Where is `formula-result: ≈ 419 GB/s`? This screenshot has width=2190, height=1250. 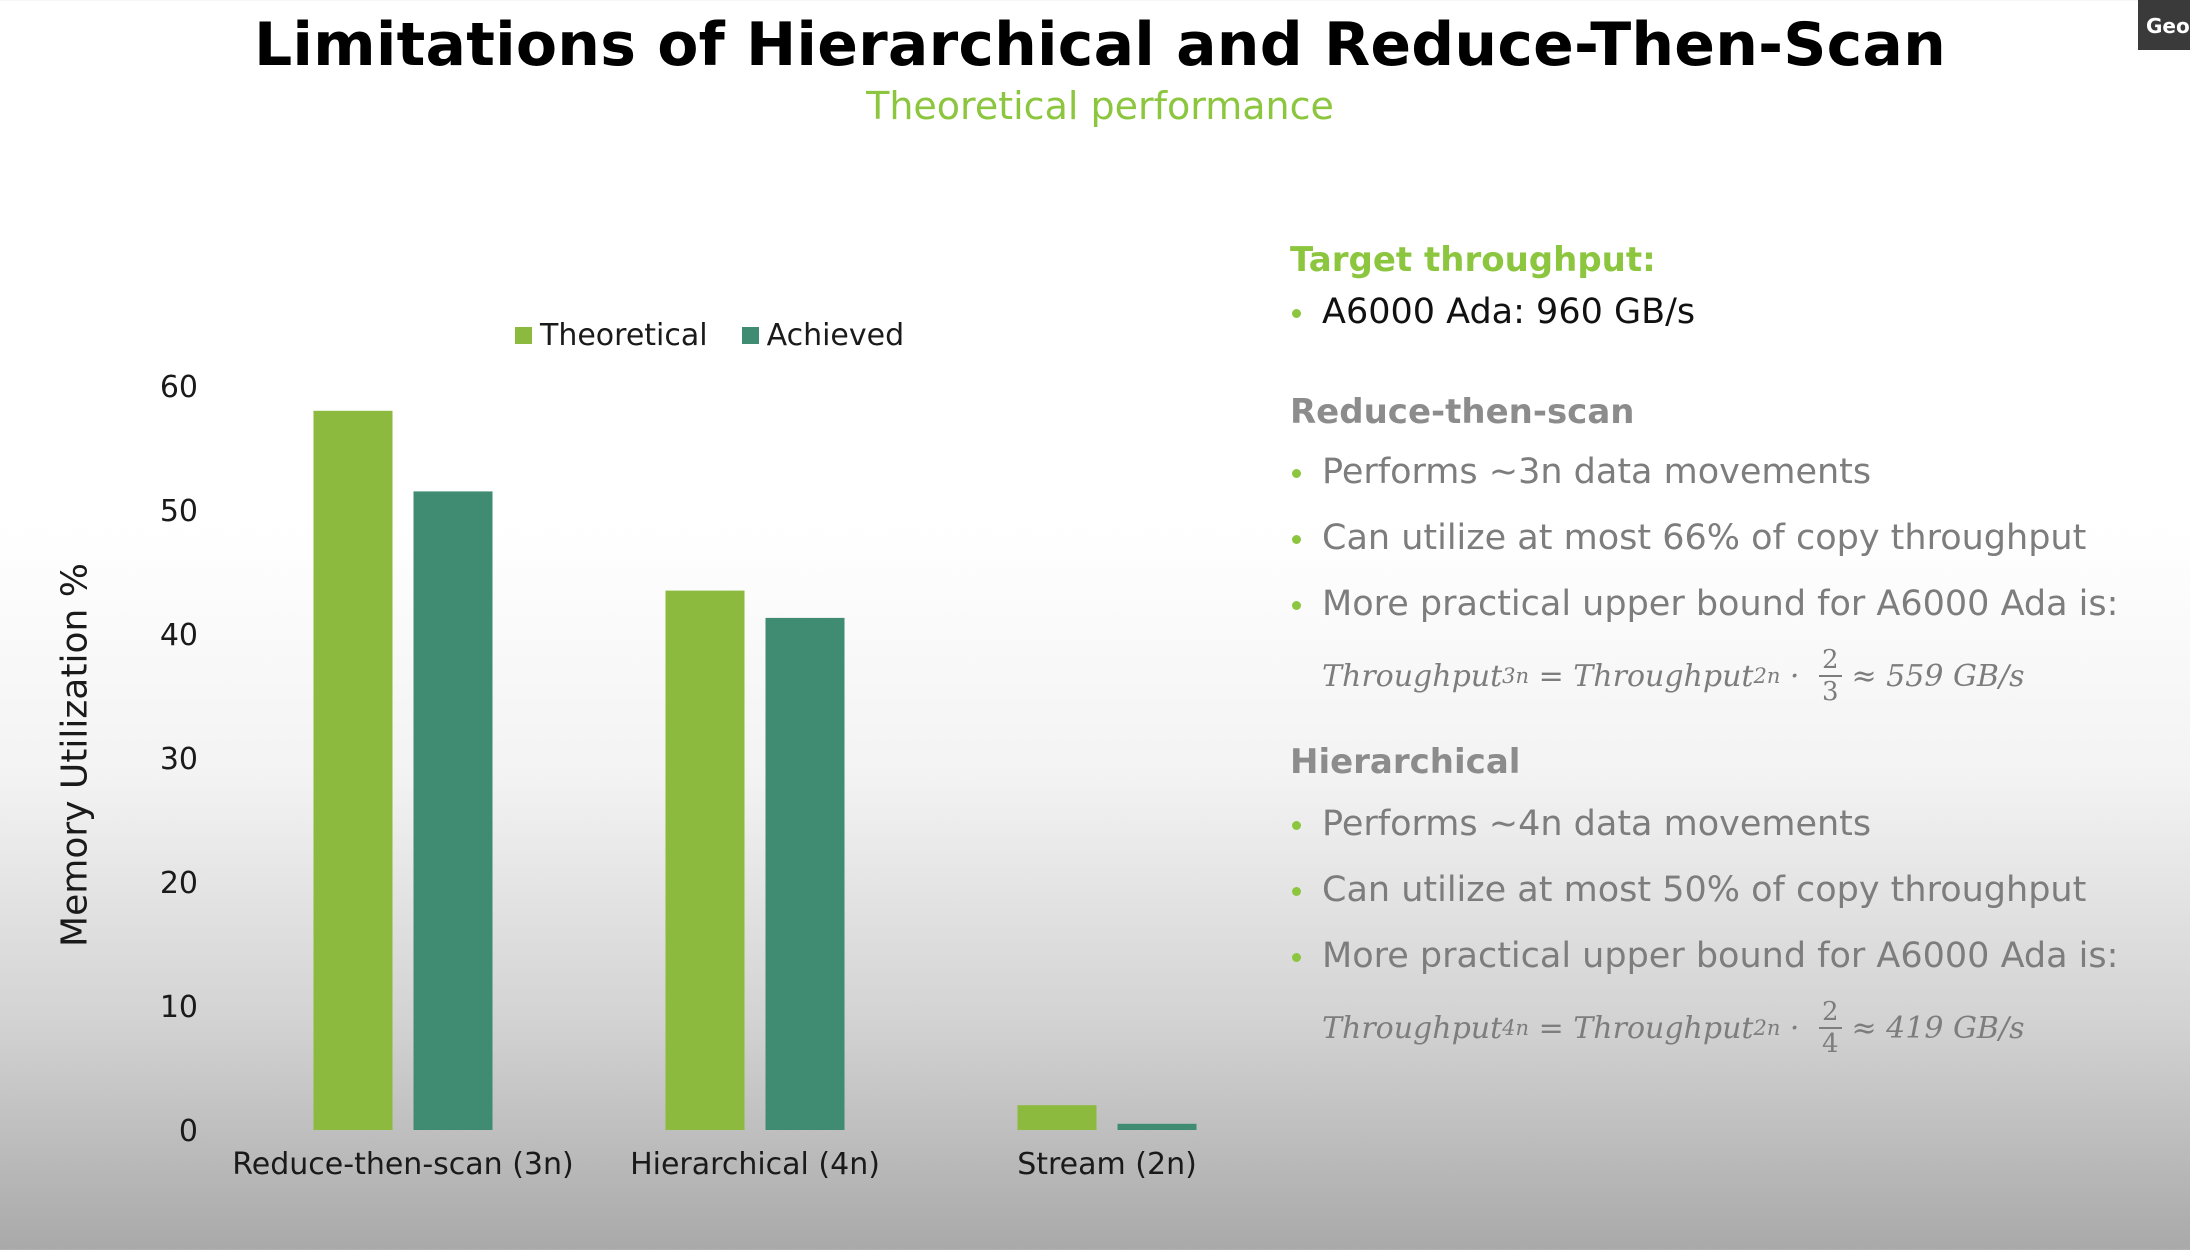 formula-result: ≈ 419 GB/s is located at coordinates (1938, 1028).